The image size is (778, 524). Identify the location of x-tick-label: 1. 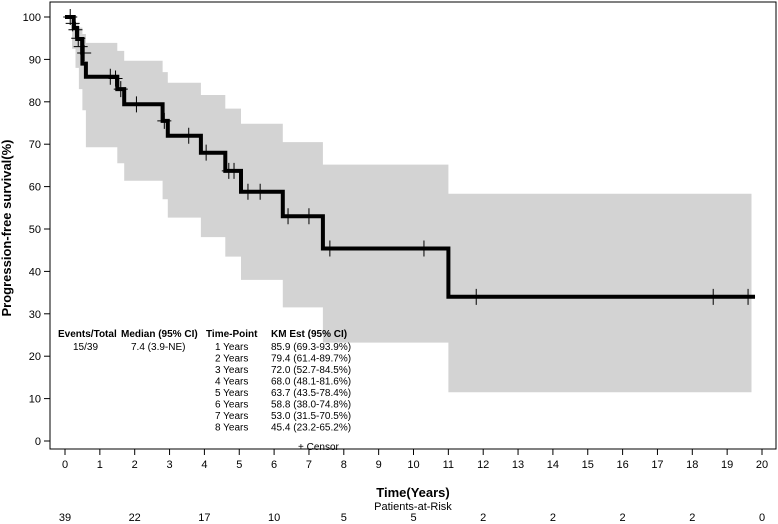
(100, 465).